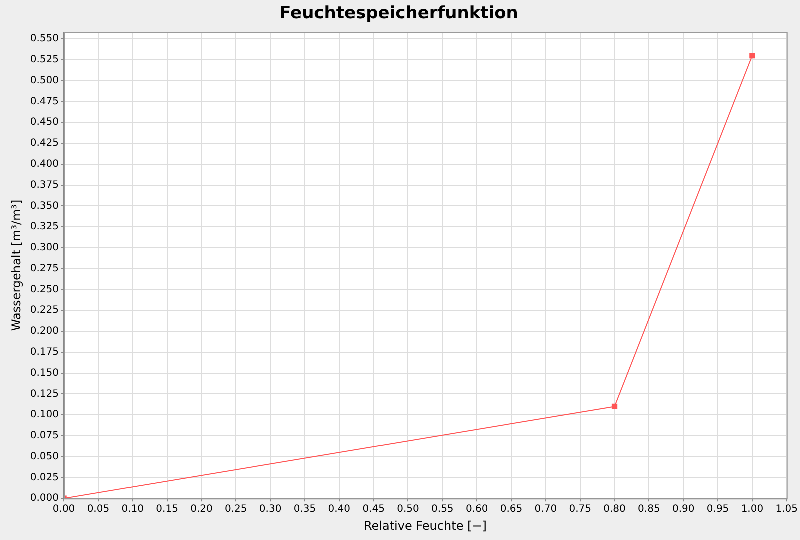 The image size is (800, 540). Describe the element at coordinates (45, 290) in the screenshot. I see `y-tick-label: 0.250` at that location.